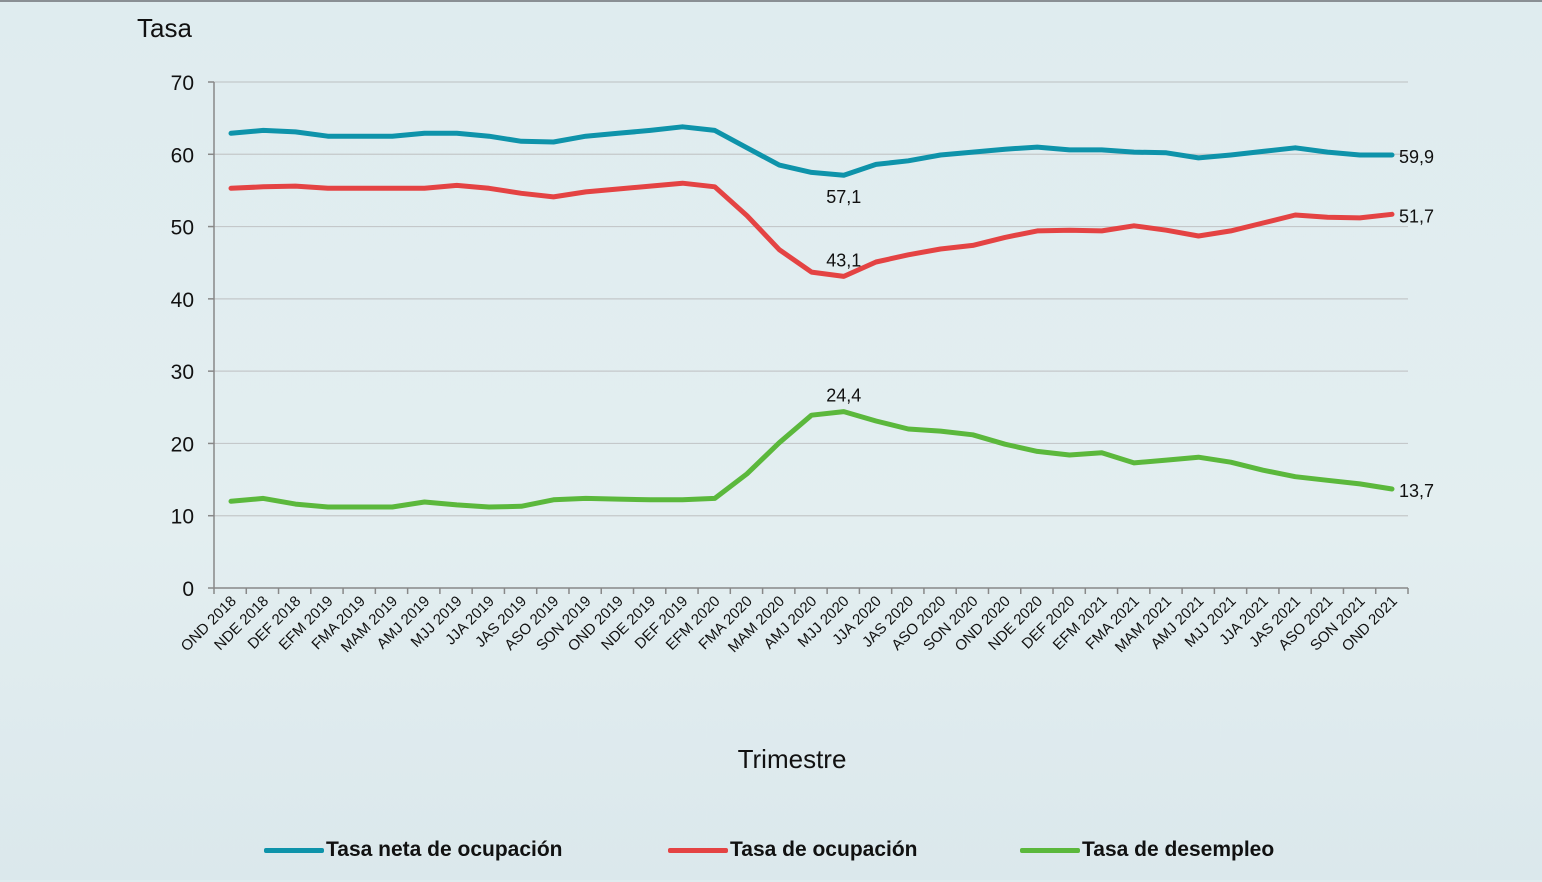  What do you see at coordinates (182, 517) in the screenshot?
I see `y-tick-label: 10` at bounding box center [182, 517].